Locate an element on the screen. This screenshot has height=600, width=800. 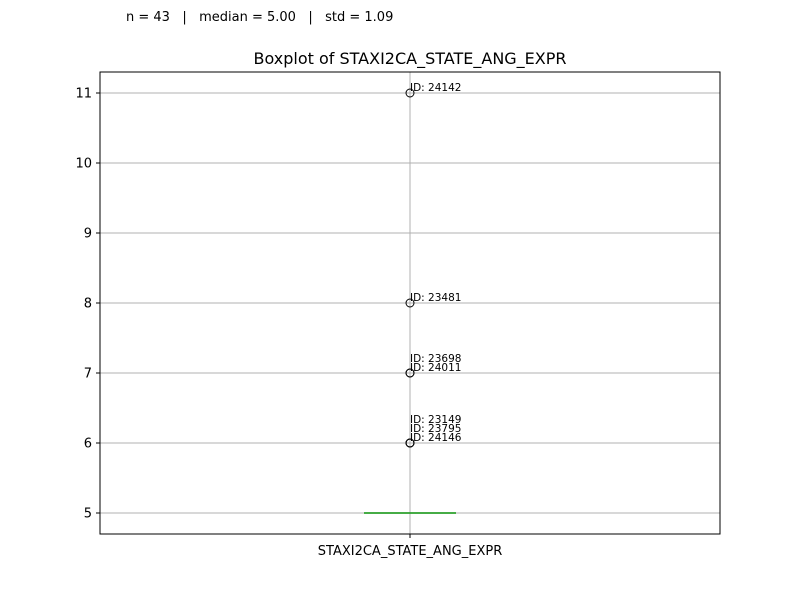
outlier-id-label: ID: 24142 is located at coordinates (435, 88).